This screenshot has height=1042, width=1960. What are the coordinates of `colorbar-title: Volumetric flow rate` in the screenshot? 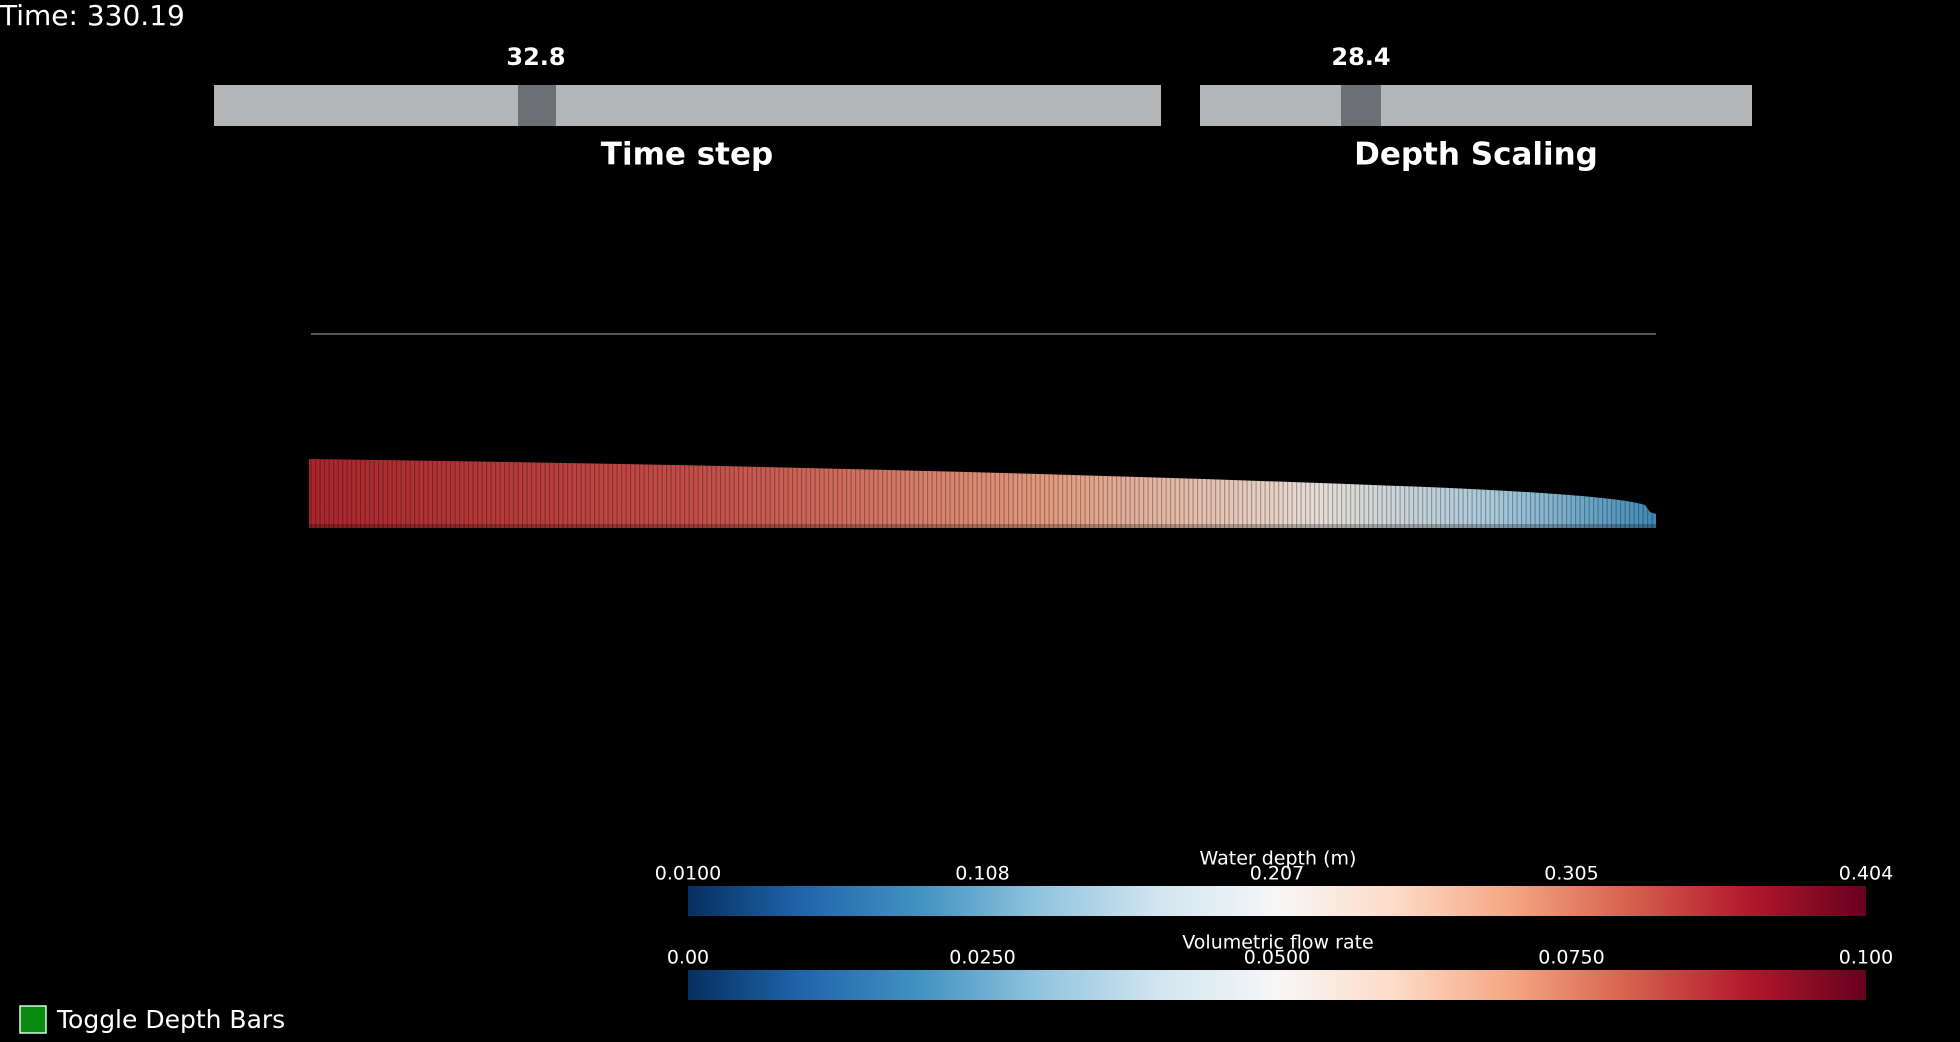 It's located at (1277, 943).